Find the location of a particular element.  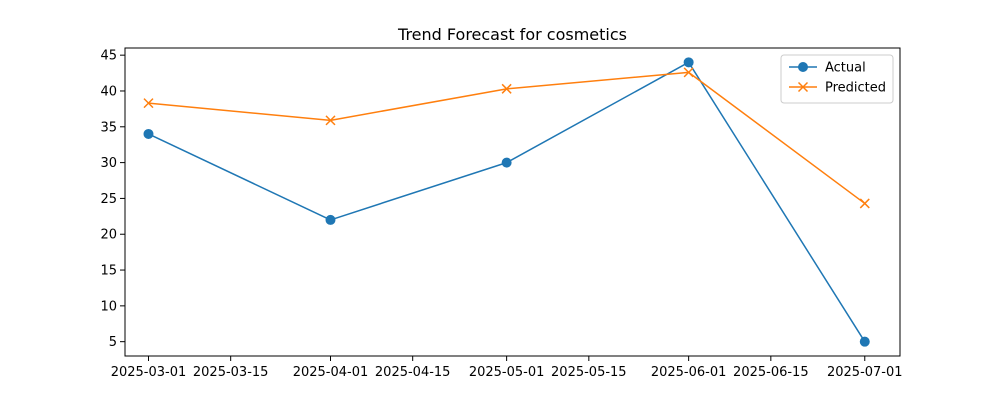

y-tick-label: 25 is located at coordinates (108, 199).